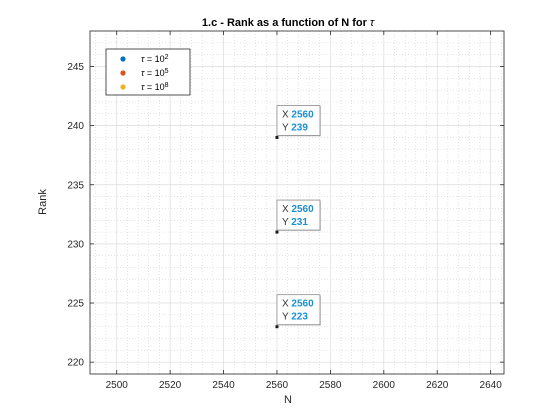 This screenshot has height=420, width=560. Describe the element at coordinates (155, 73) in the screenshot. I see `legend-label: τ = 105` at that location.